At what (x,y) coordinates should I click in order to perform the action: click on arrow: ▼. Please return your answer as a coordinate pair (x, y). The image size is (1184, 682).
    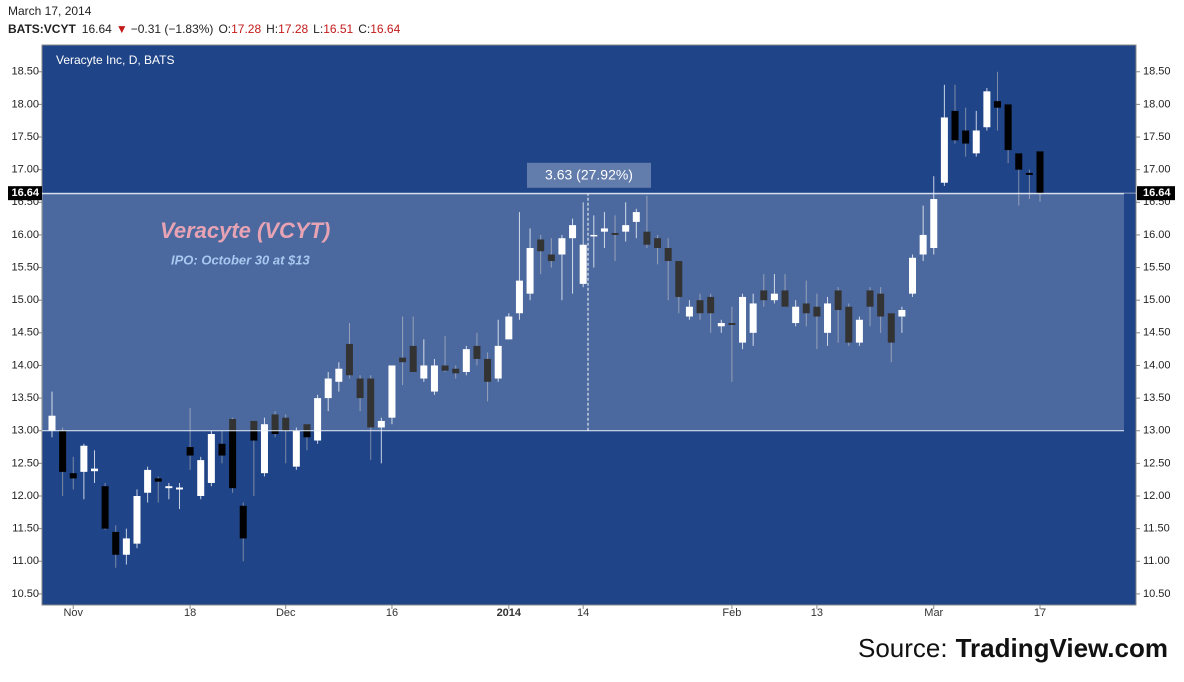
    Looking at the image, I should click on (122, 29).